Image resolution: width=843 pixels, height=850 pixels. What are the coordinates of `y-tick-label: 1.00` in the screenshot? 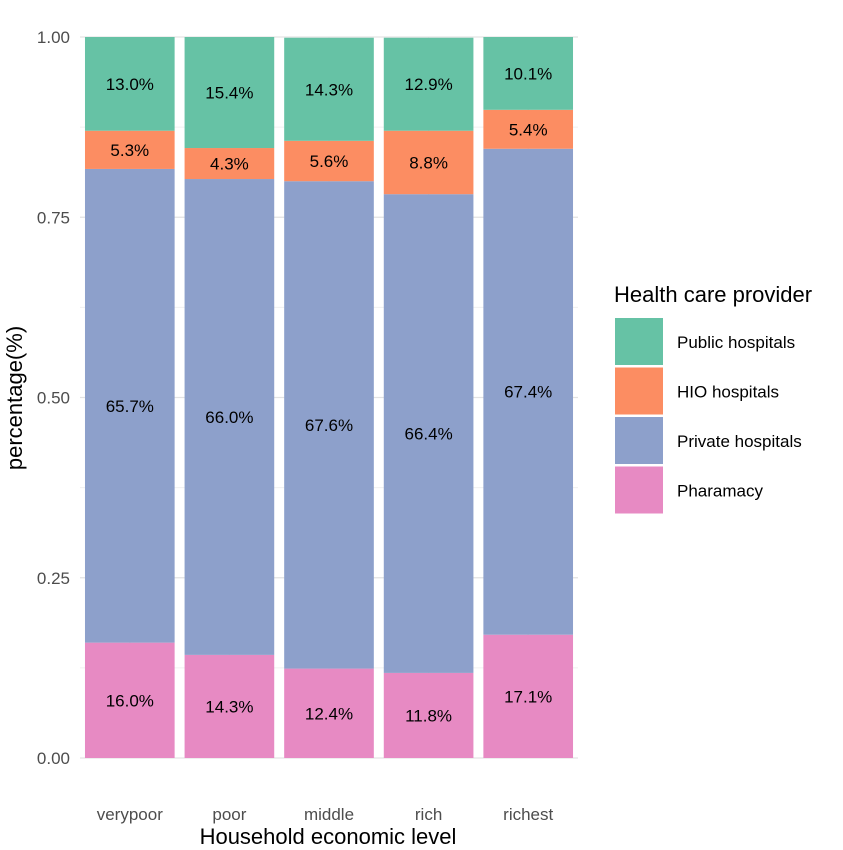 It's located at (53, 37).